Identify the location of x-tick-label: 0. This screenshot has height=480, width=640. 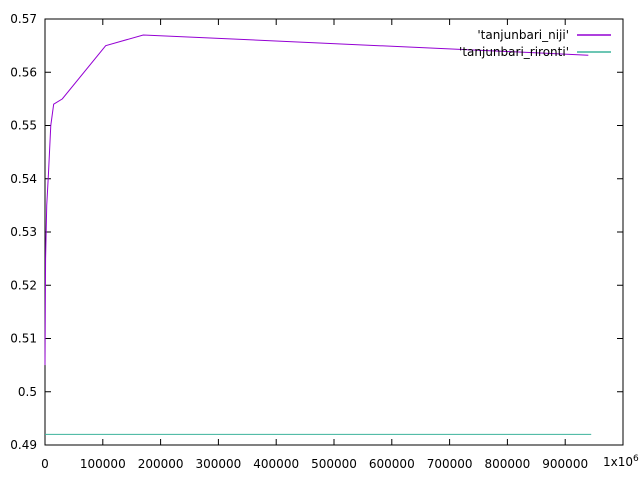
(45, 464).